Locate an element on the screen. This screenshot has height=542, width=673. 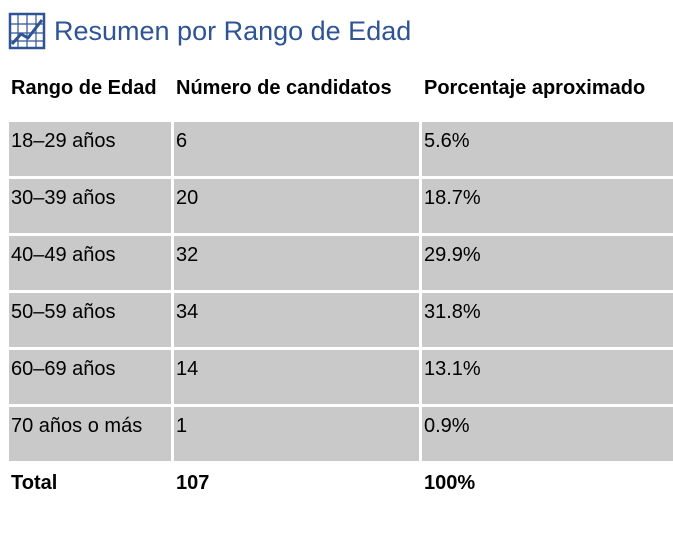
total-label: Total is located at coordinates (90, 491).